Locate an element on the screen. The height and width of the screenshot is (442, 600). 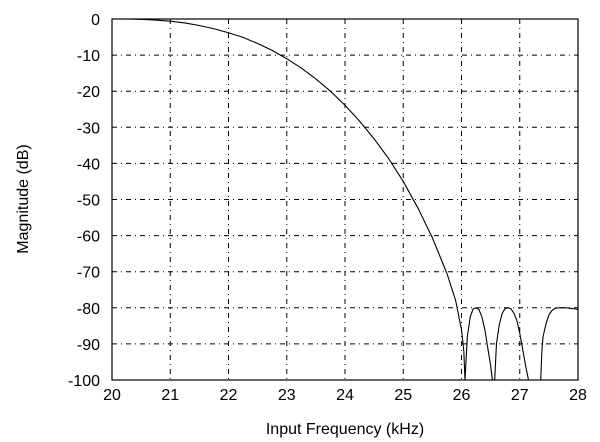
x-tick-label: 25 is located at coordinates (403, 395).